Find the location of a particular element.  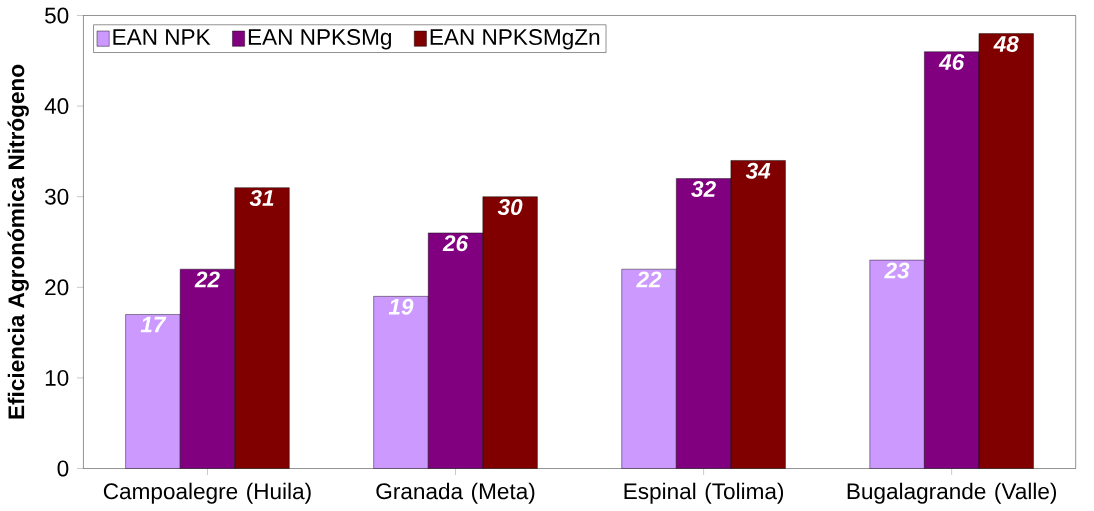

y-tick-label: 30 is located at coordinates (56, 196).